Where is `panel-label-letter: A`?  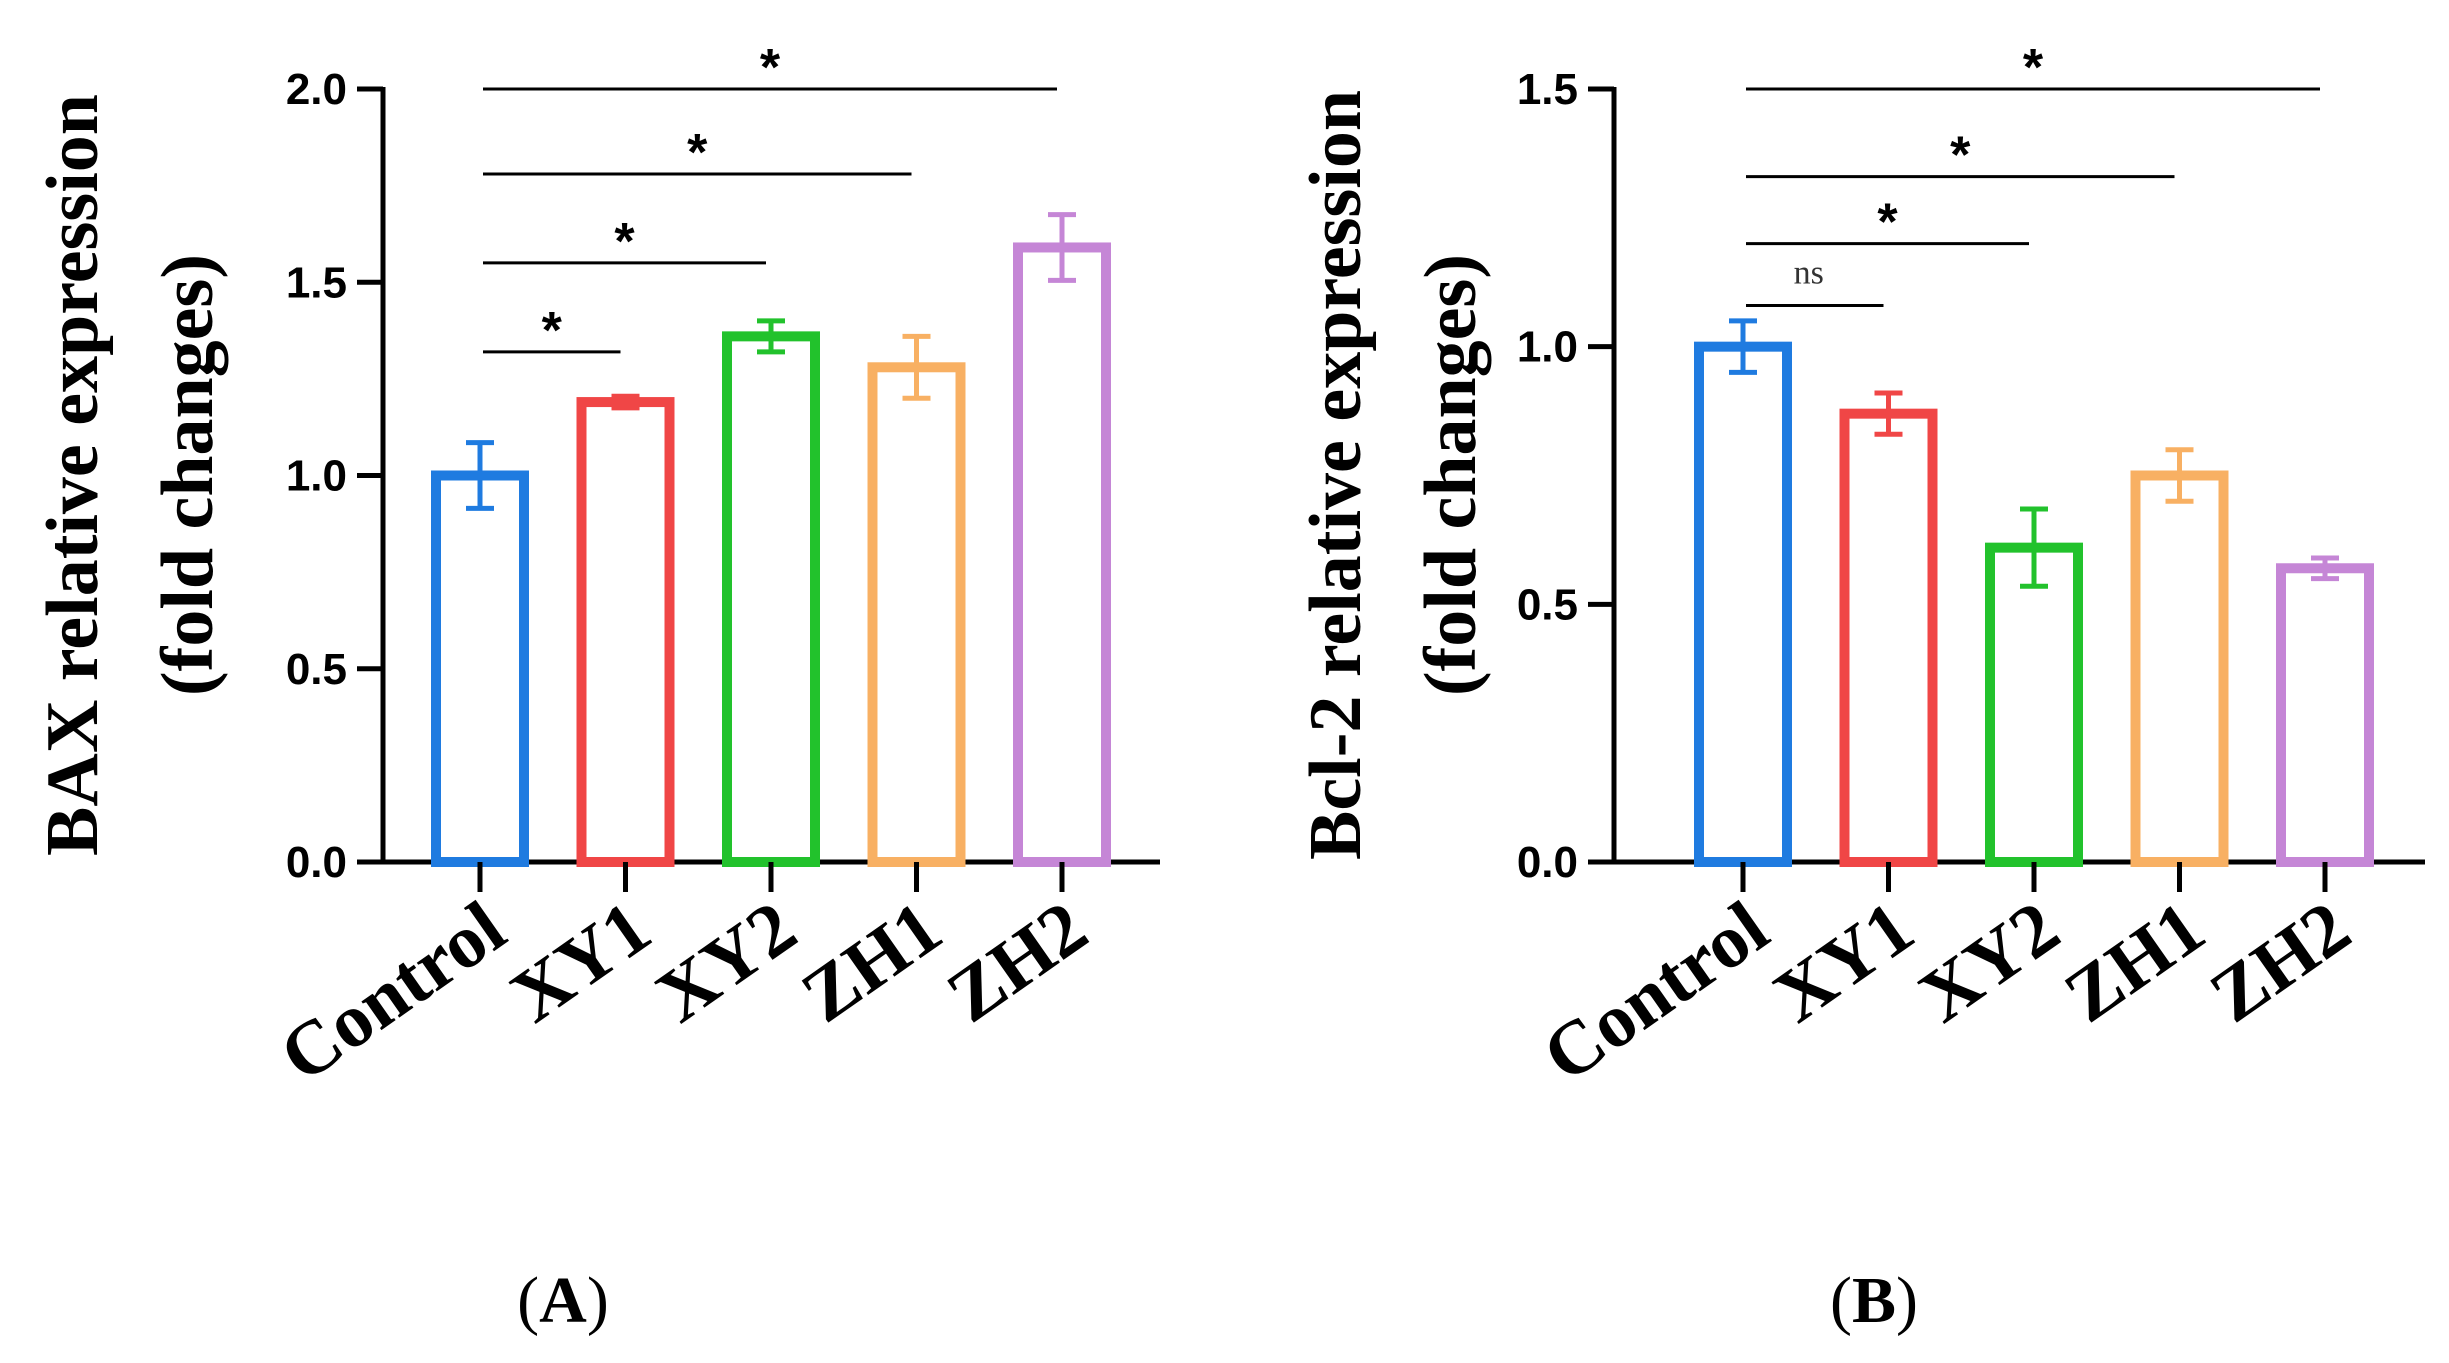
panel-label-letter: A is located at coordinates (563, 1300).